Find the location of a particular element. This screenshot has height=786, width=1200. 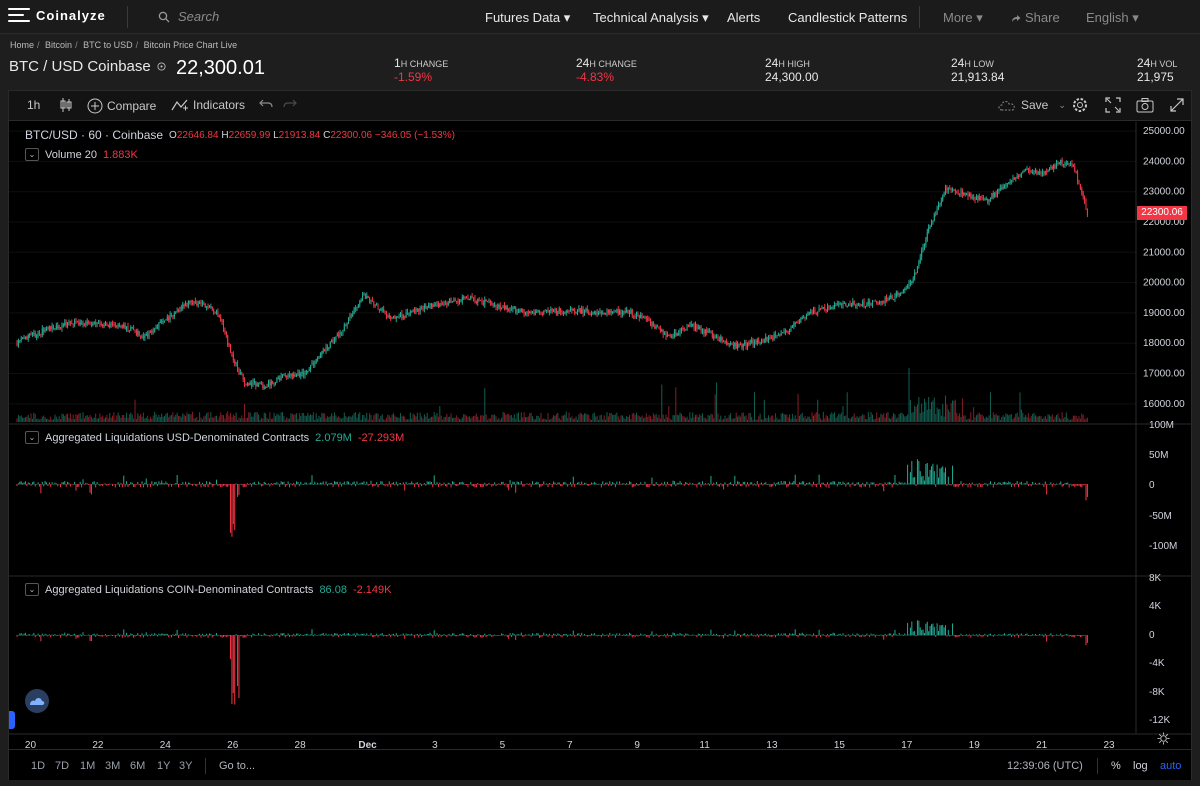

range-3y: 3Y is located at coordinates (186, 766).